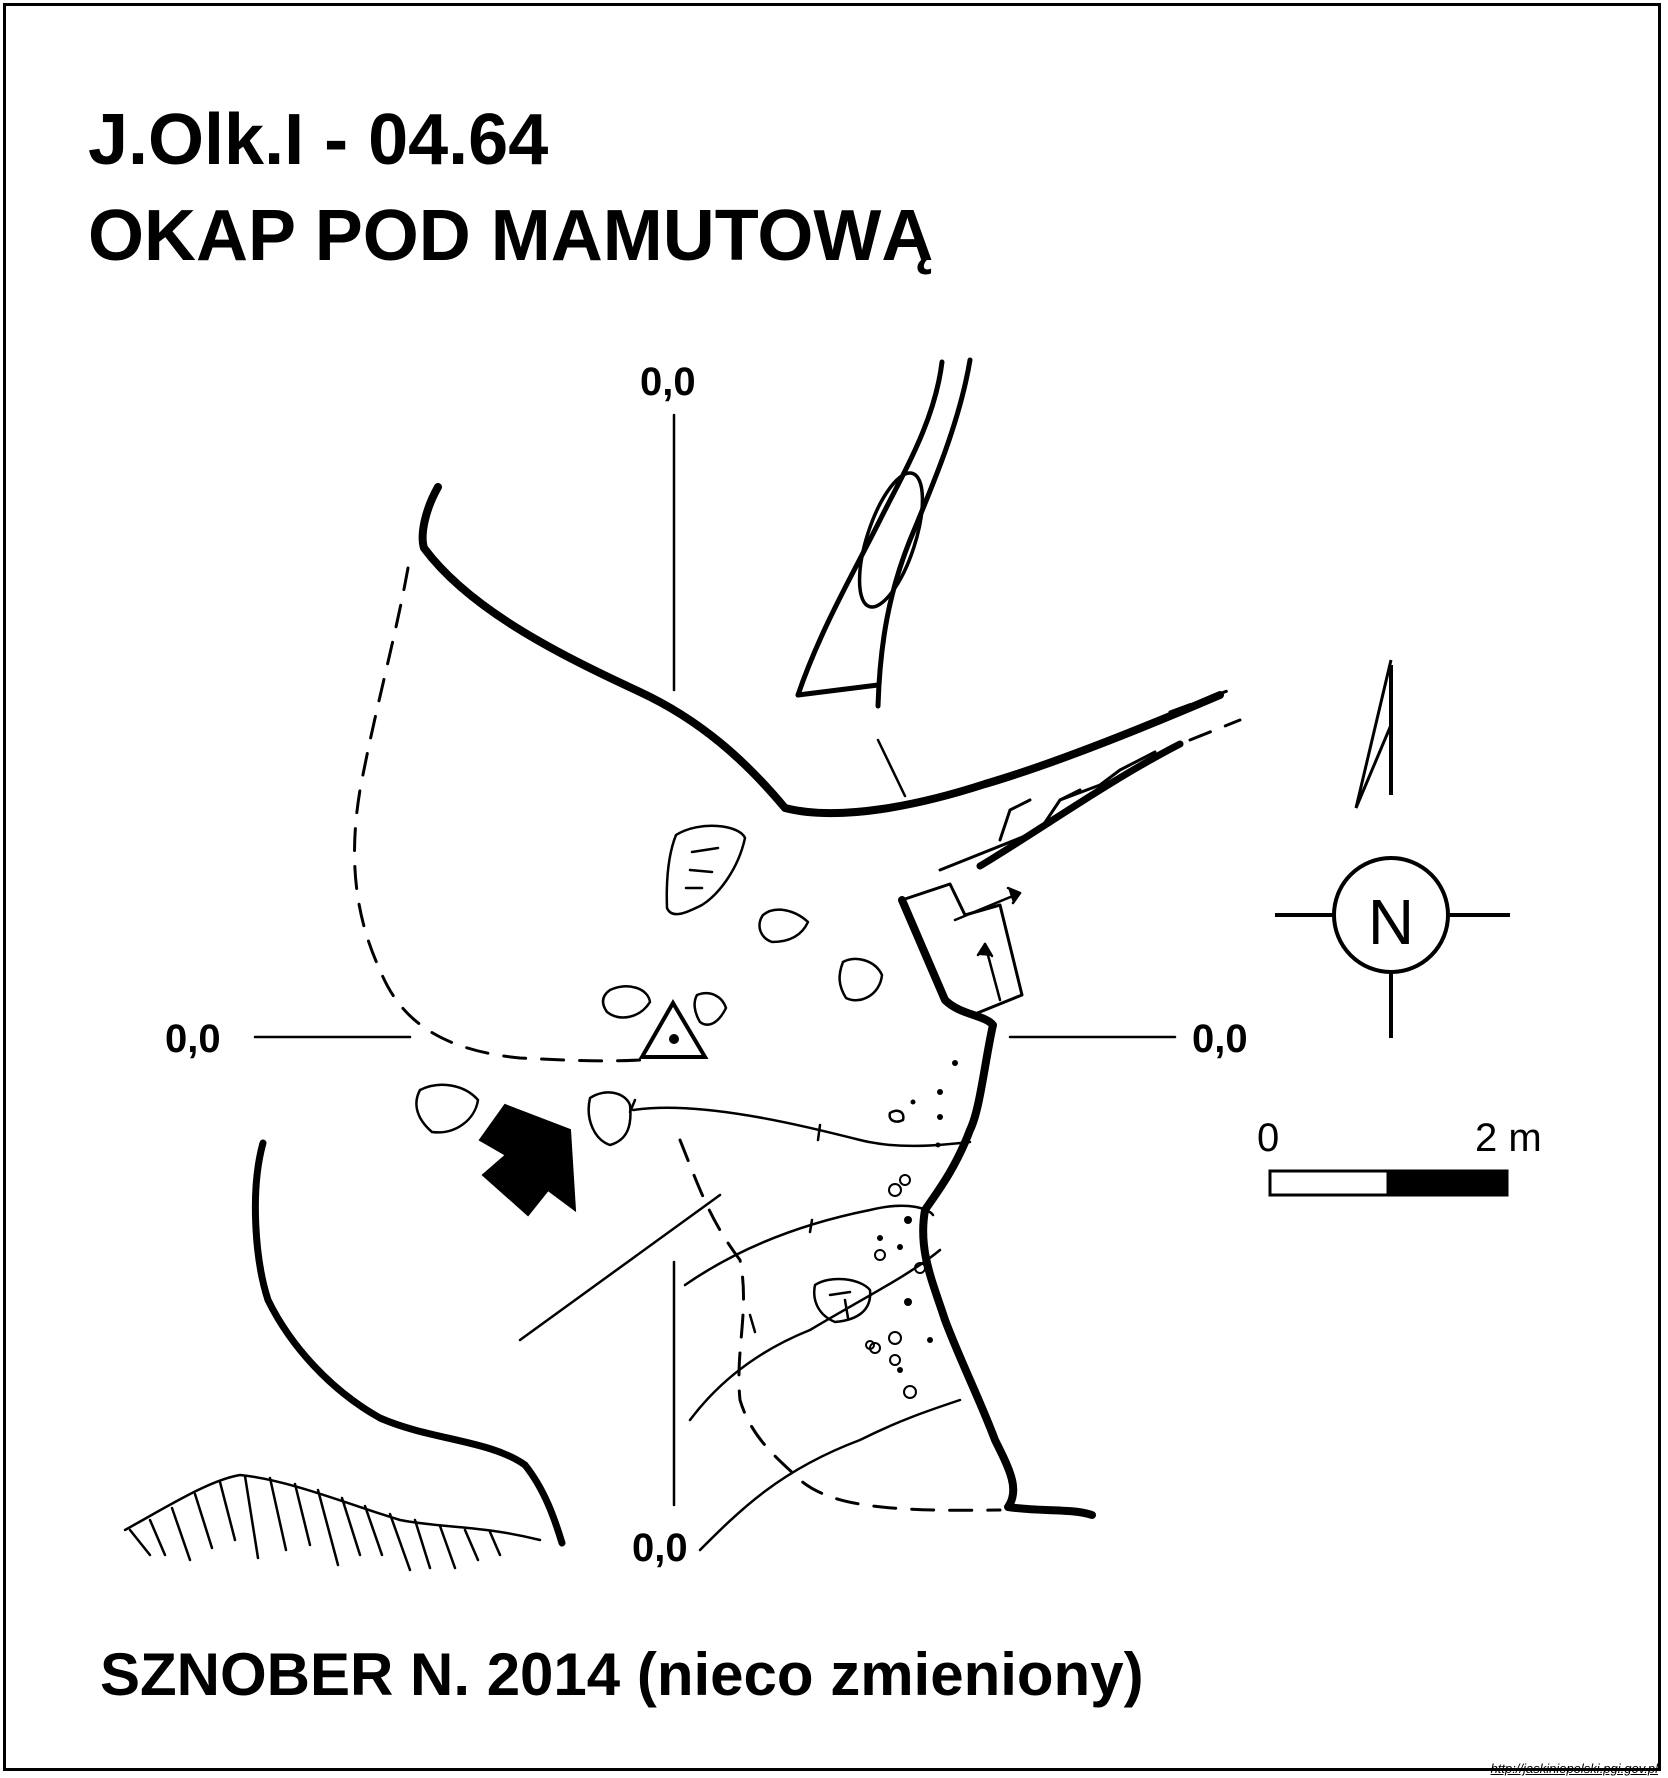 This screenshot has height=1778, width=1668. I want to click on scree-dots, so click(917, 1216).